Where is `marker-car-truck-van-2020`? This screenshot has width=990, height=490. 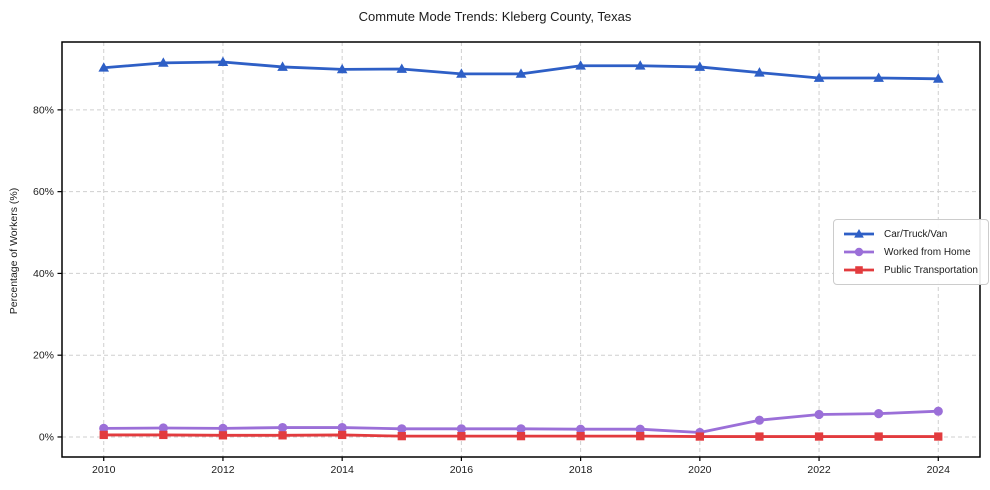 marker-car-truck-van-2020 is located at coordinates (700, 66).